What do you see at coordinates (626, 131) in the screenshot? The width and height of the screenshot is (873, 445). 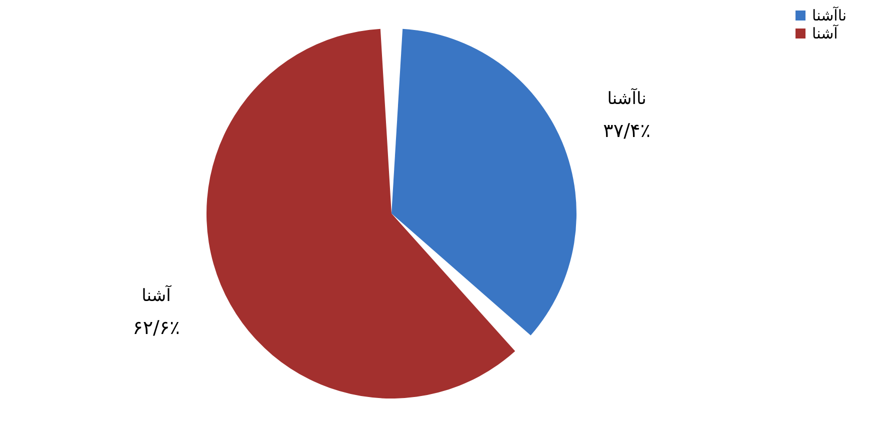 I see `data-label: ۳۷/۴٪` at bounding box center [626, 131].